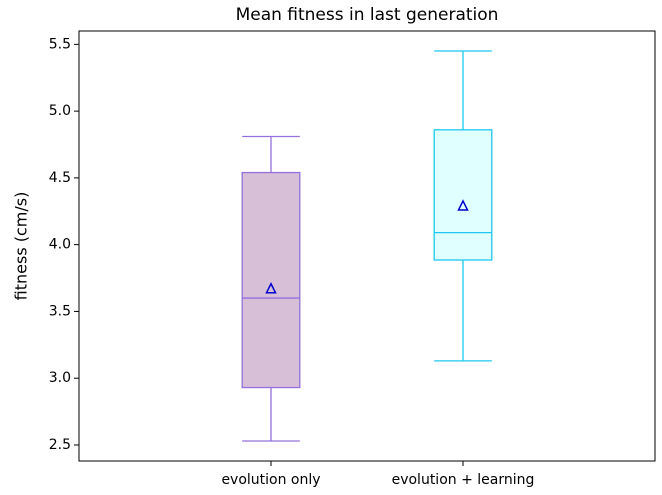 This screenshot has height=495, width=662. Describe the element at coordinates (60, 44) in the screenshot. I see `y-tick-label: 5.5` at that location.